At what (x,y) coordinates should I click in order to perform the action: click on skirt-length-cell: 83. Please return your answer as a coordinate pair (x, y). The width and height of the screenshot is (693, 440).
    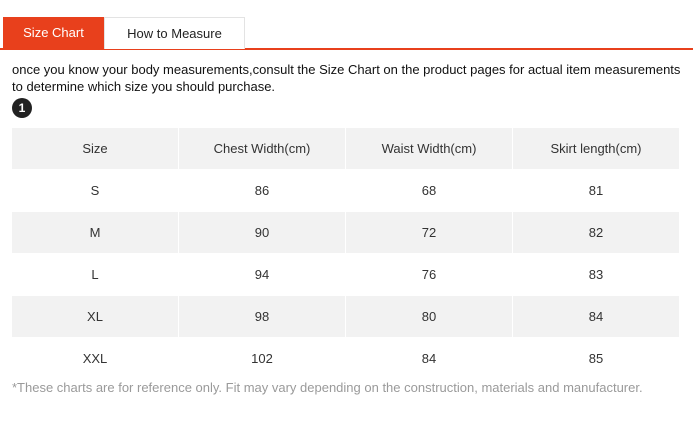
    Looking at the image, I should click on (596, 274).